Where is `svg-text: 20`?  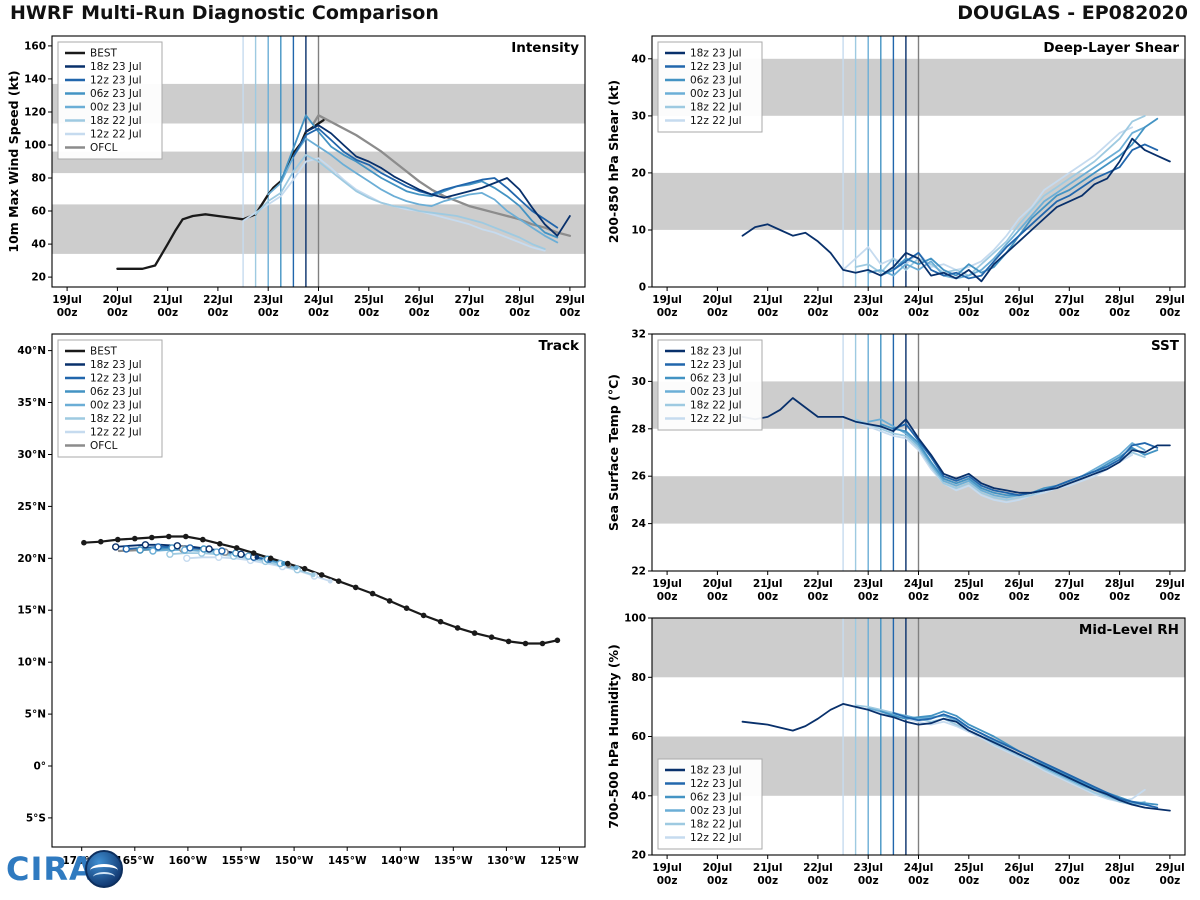
svg-text: 20 is located at coordinates (38, 278).